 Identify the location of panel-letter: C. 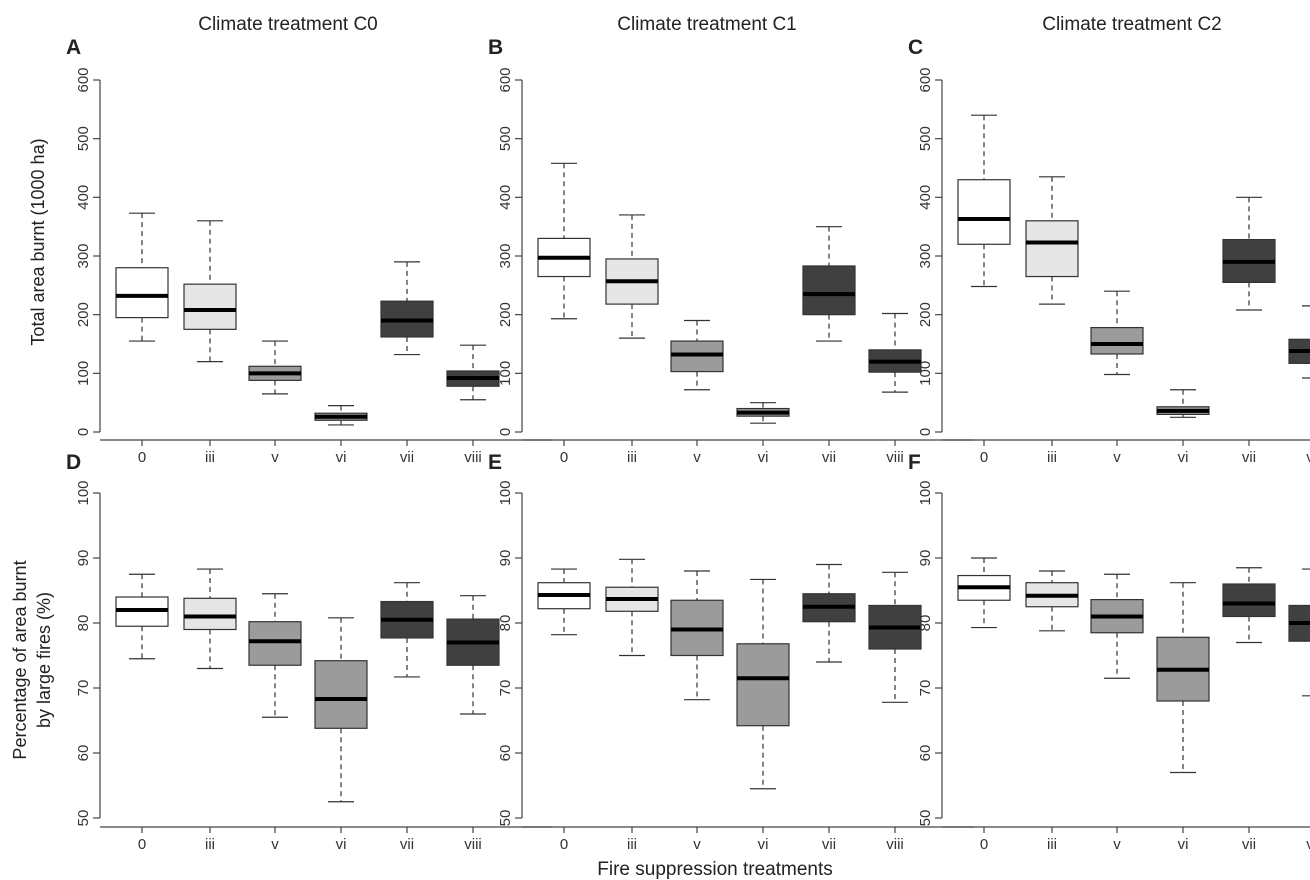
(915, 47).